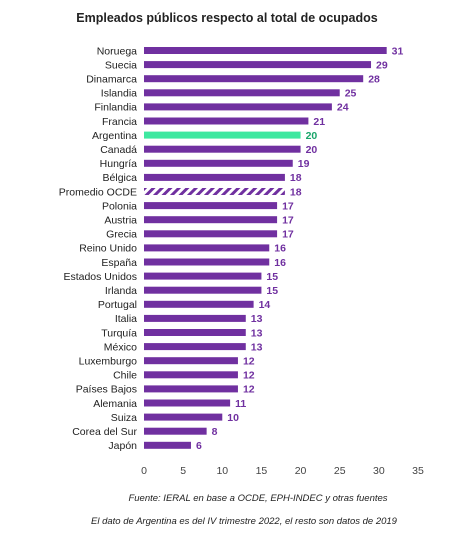 The height and width of the screenshot is (533, 454). Describe the element at coordinates (257, 333) in the screenshot. I see `value-label-turquia: 13` at that location.